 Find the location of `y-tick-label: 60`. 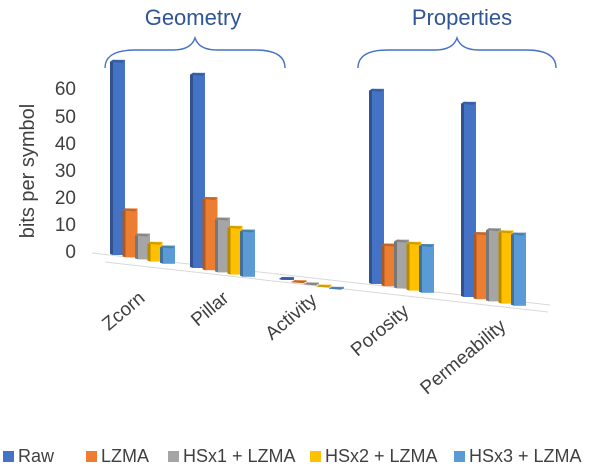

y-tick-label: 60 is located at coordinates (65, 89).